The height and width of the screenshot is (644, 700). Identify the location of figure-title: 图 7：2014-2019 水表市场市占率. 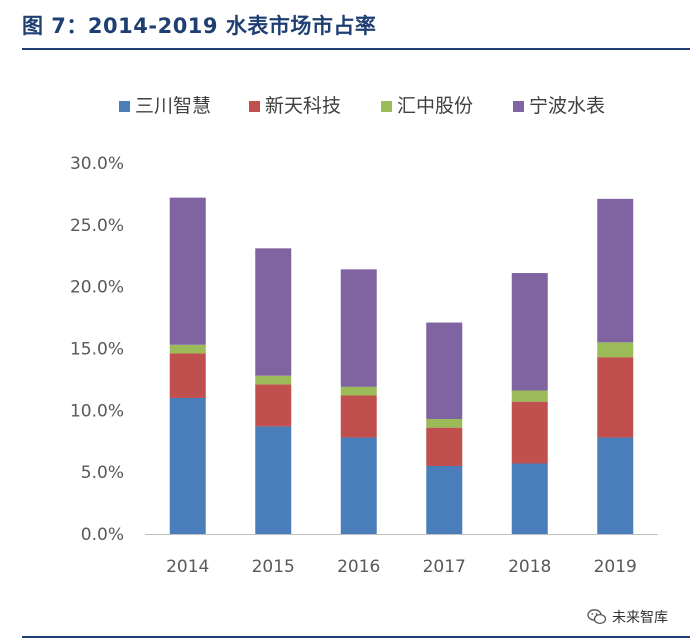
(199, 26).